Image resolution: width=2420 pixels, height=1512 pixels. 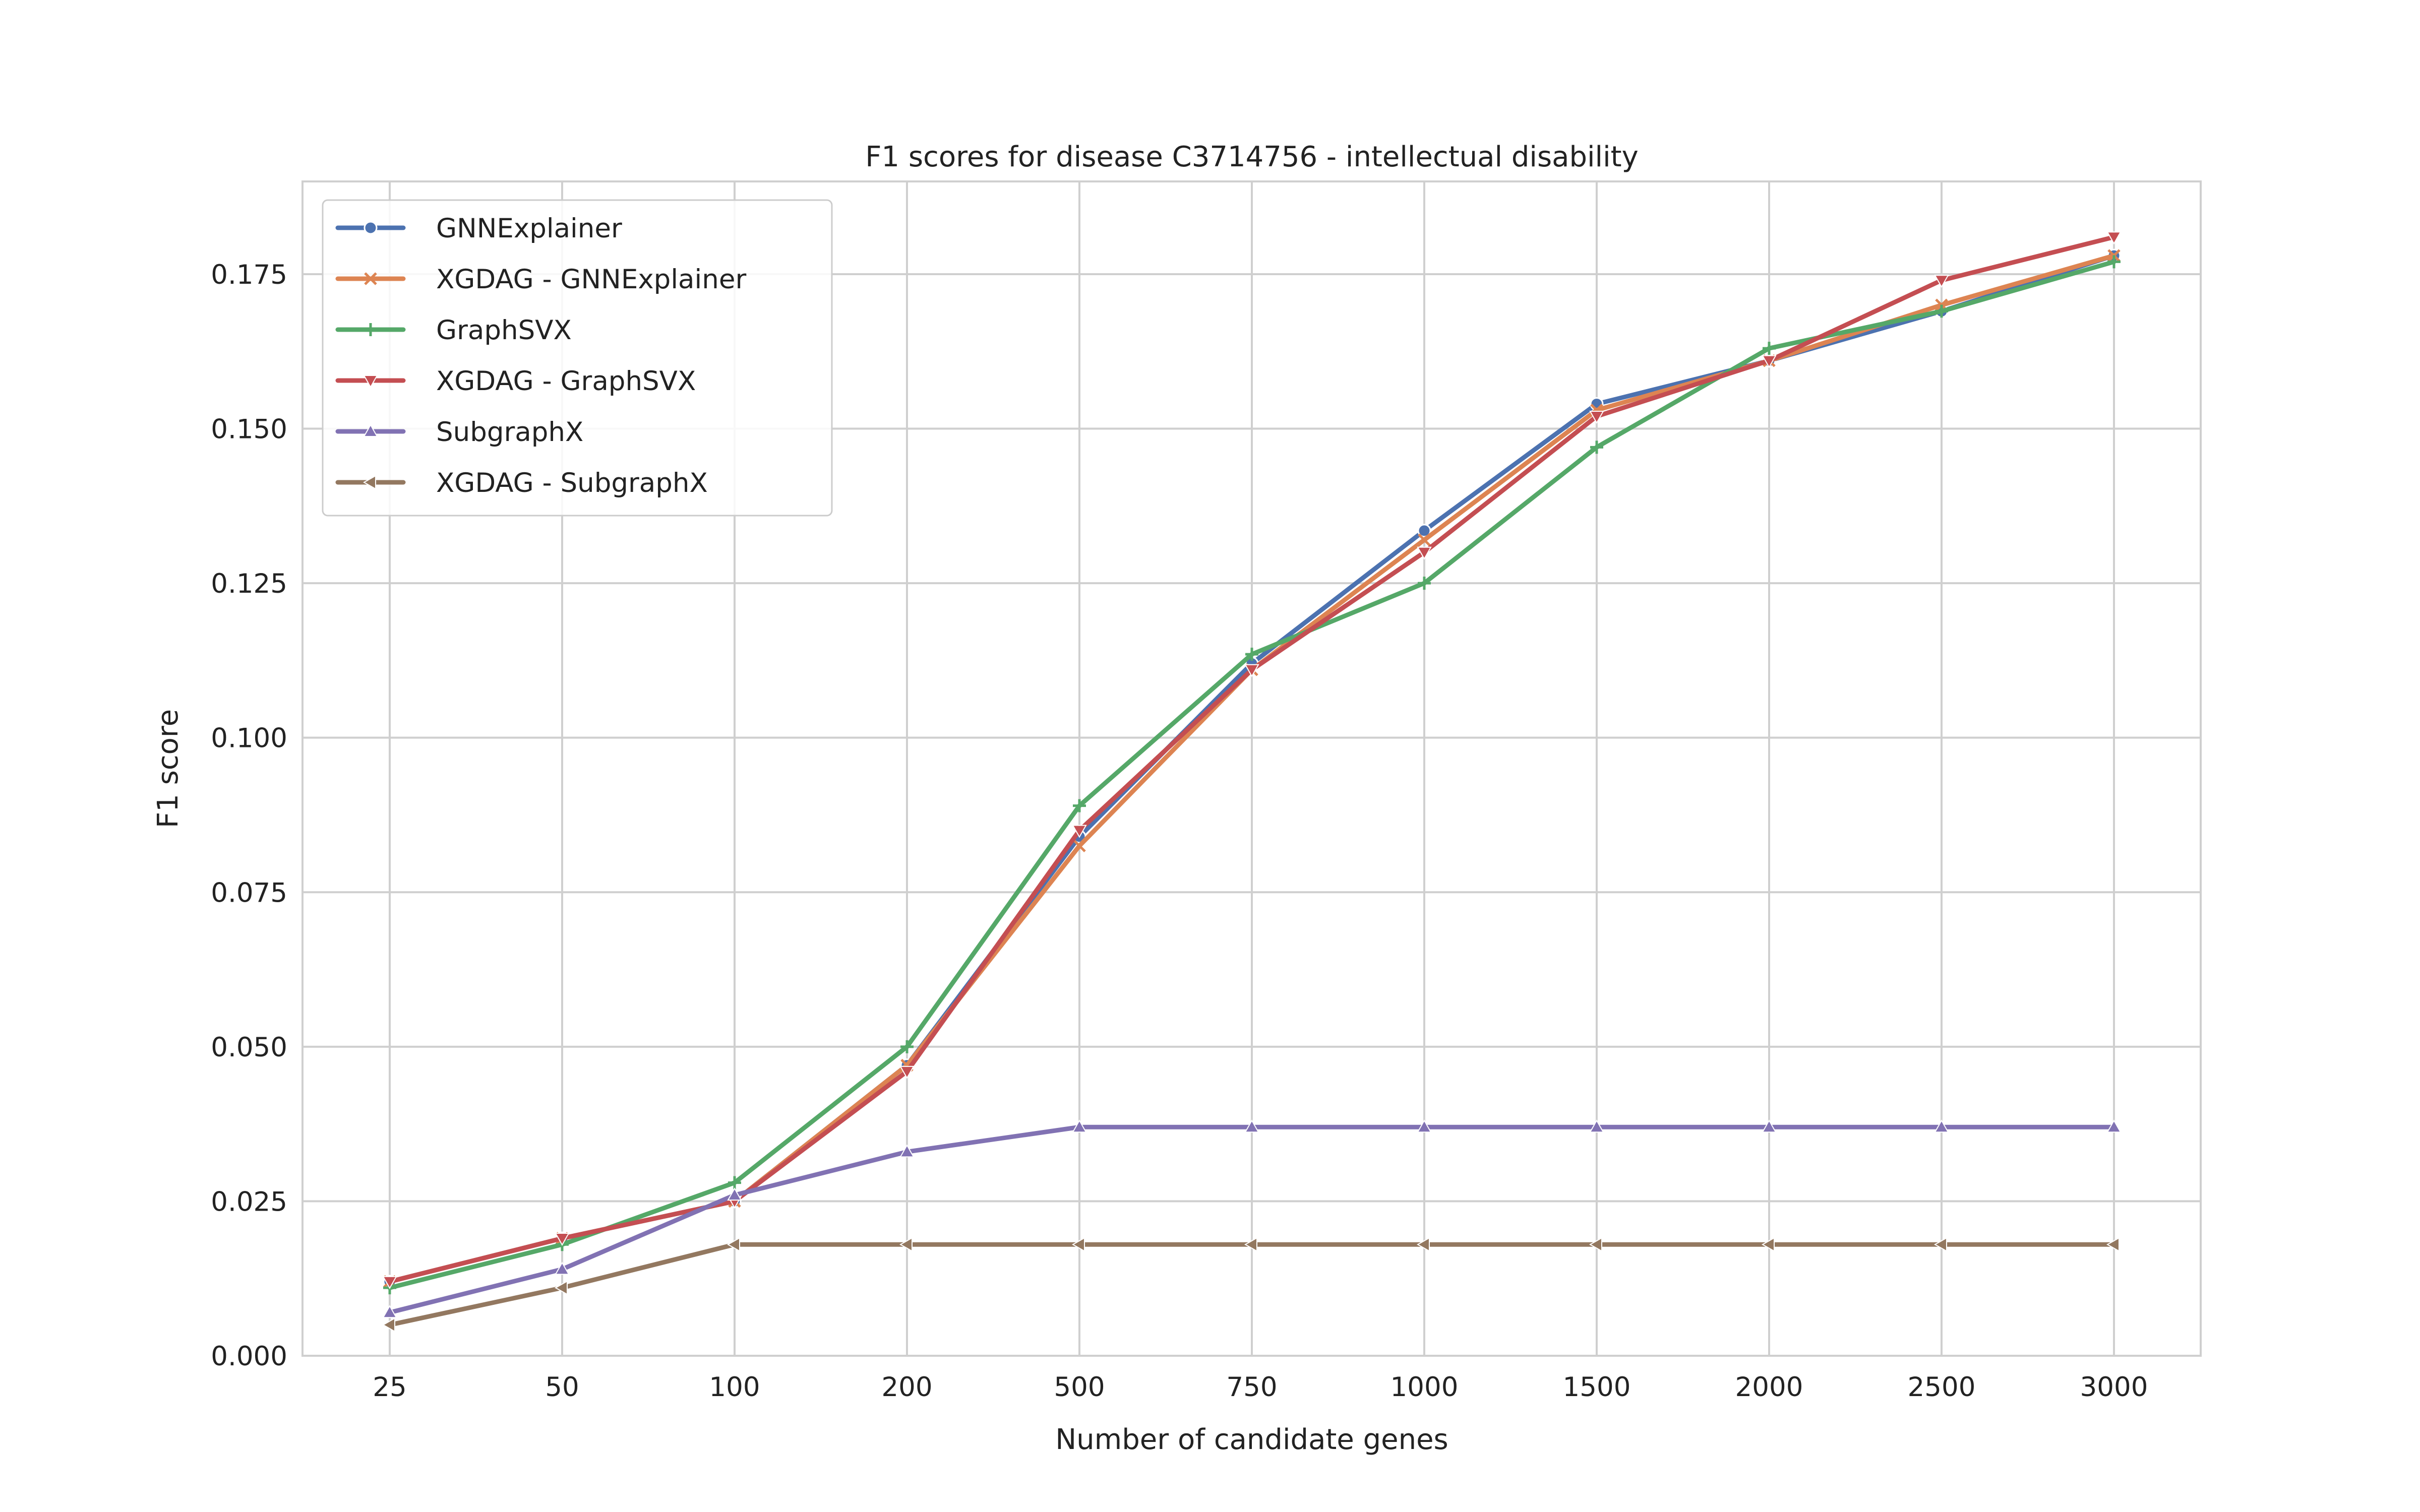 I want to click on y-tick-label: 0.125, so click(x=249, y=584).